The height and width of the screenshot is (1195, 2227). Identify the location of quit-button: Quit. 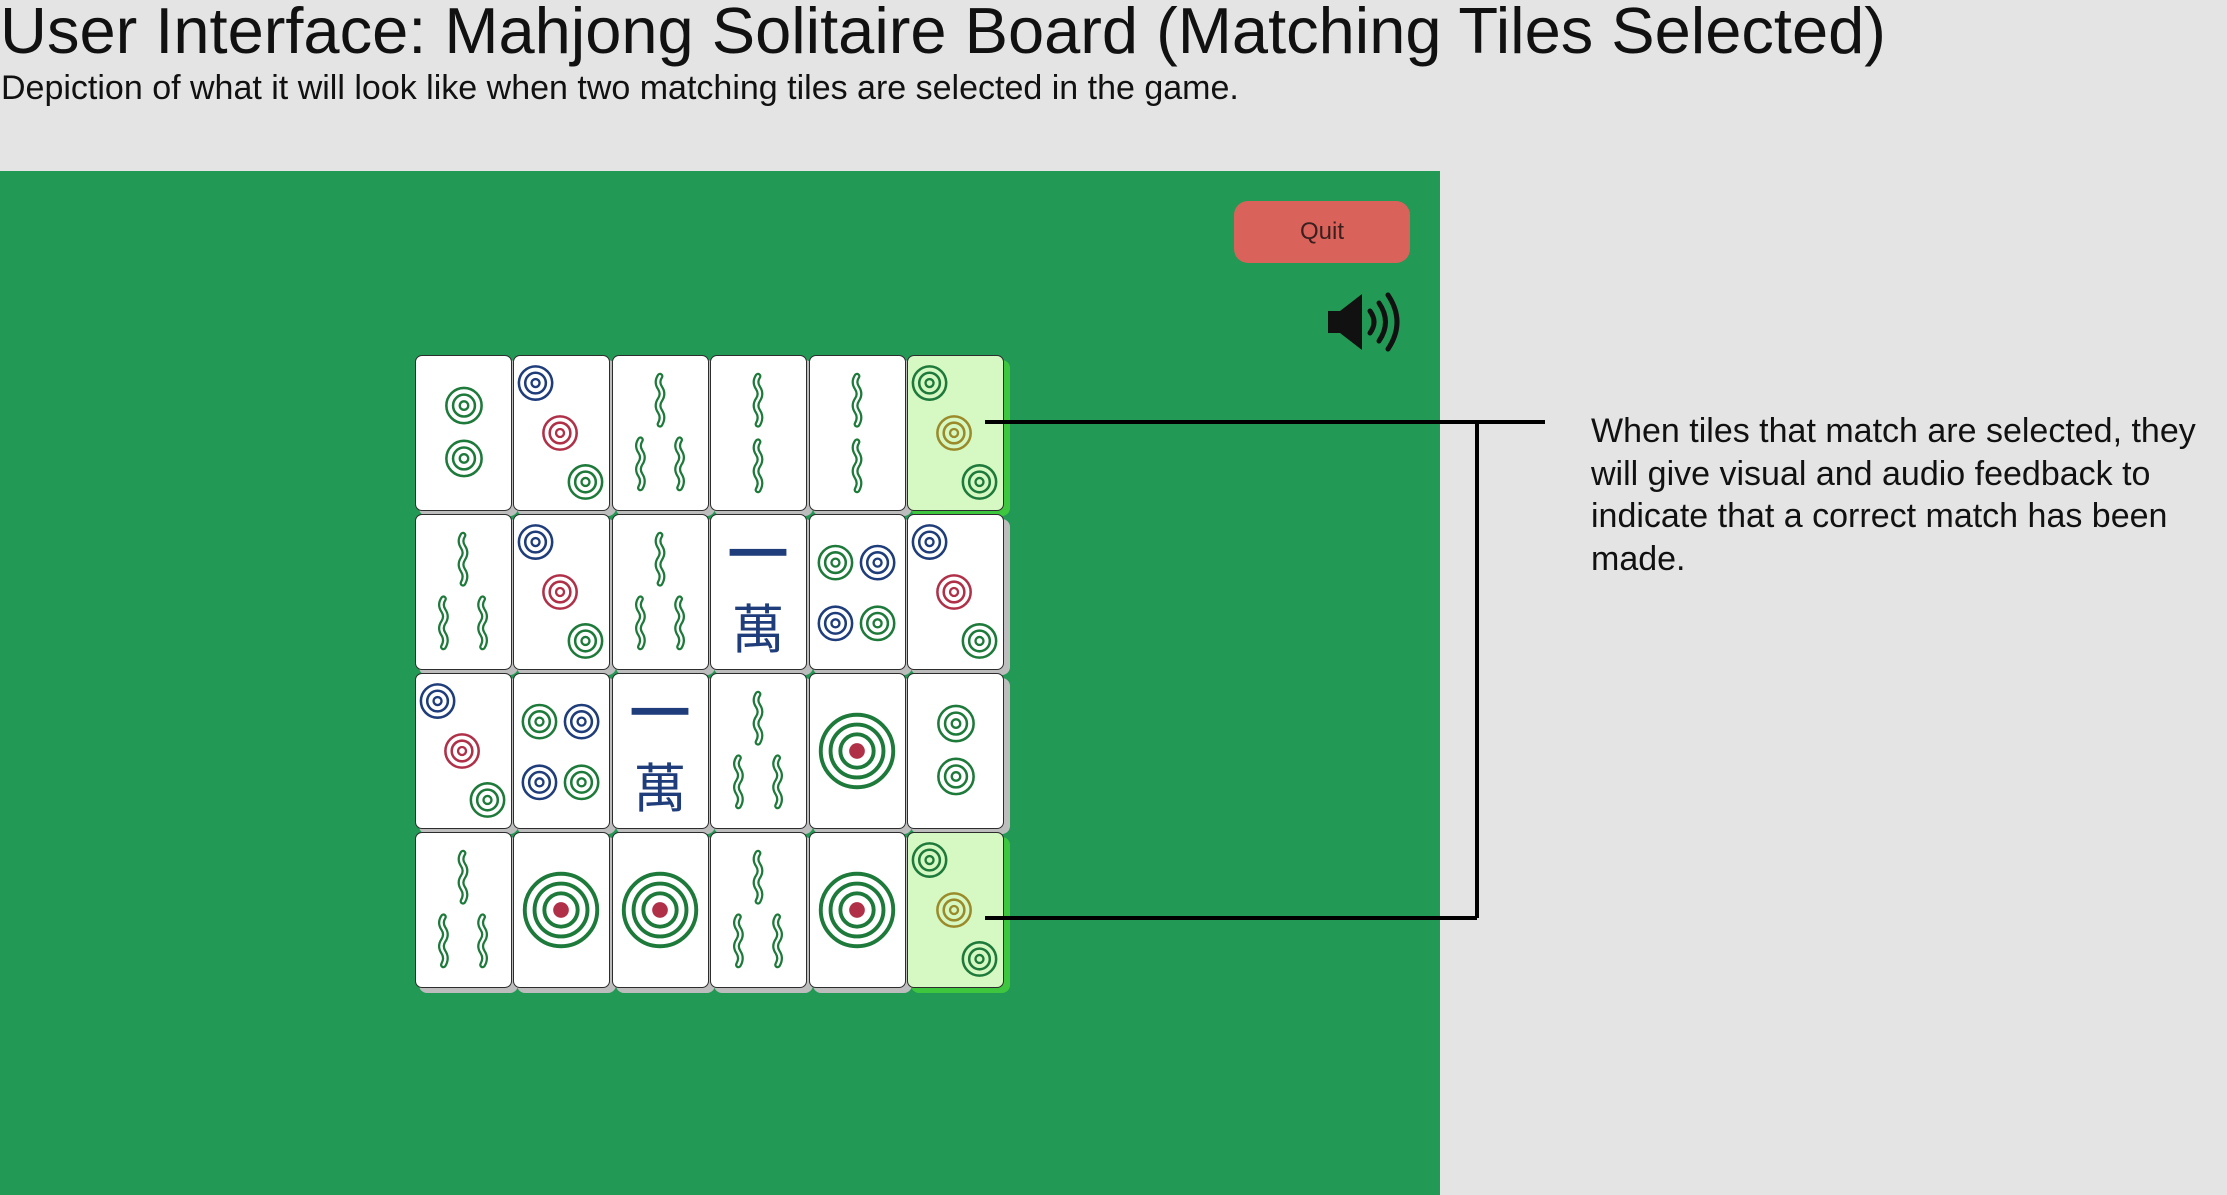
(1322, 232).